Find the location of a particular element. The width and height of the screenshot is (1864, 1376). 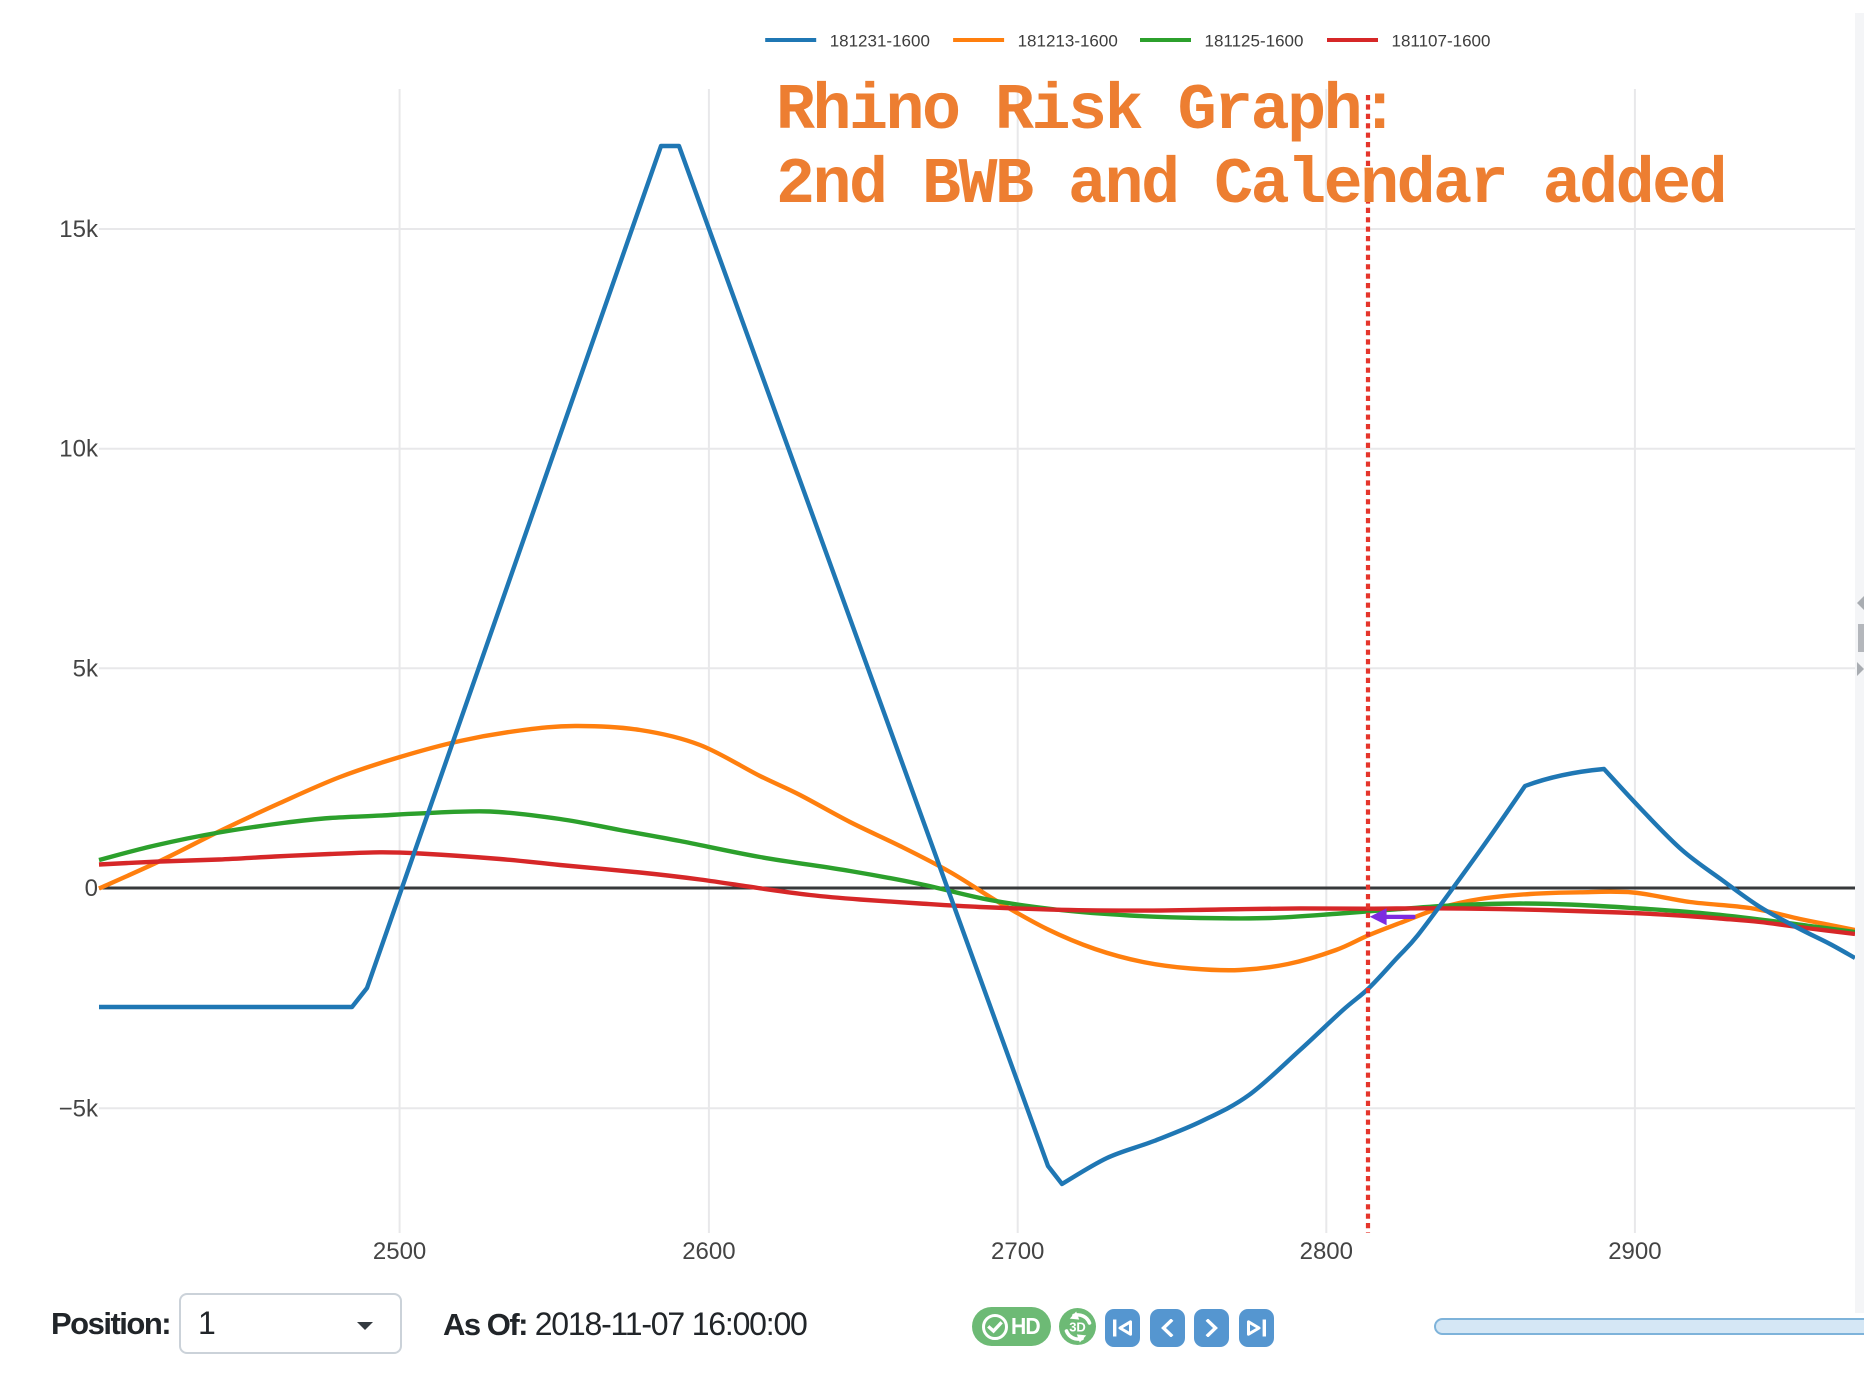

svg-text: 0 is located at coordinates (91, 888).